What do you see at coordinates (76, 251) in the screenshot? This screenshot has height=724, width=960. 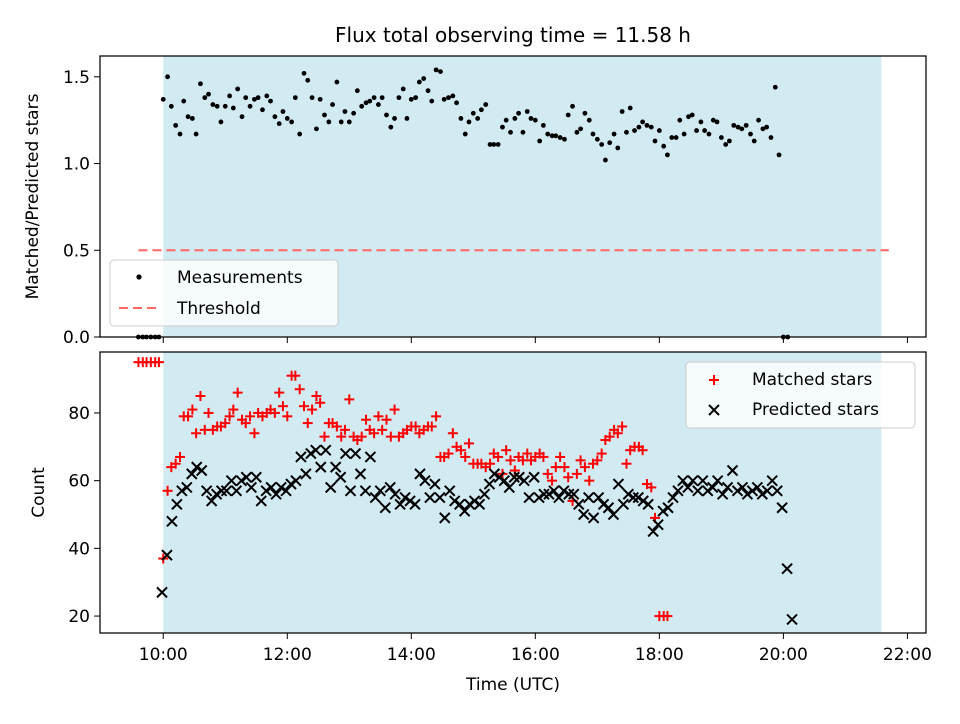 I see `y-tick-label: 0.5` at bounding box center [76, 251].